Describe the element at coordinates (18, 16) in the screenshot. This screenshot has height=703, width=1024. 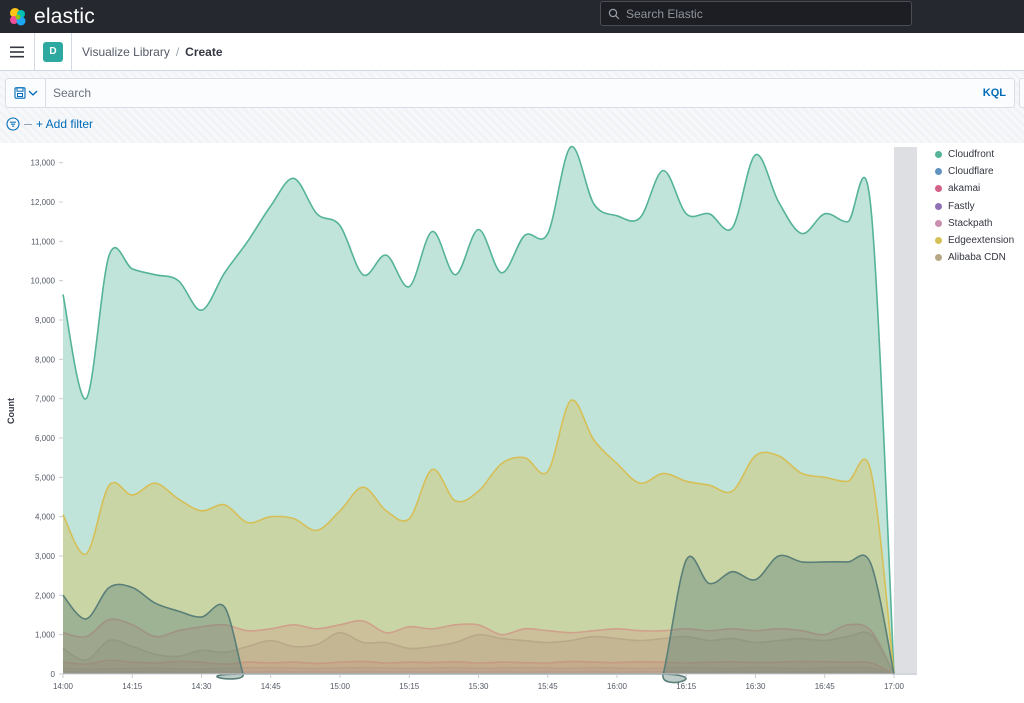
I see `elastic-logo-icon` at that location.